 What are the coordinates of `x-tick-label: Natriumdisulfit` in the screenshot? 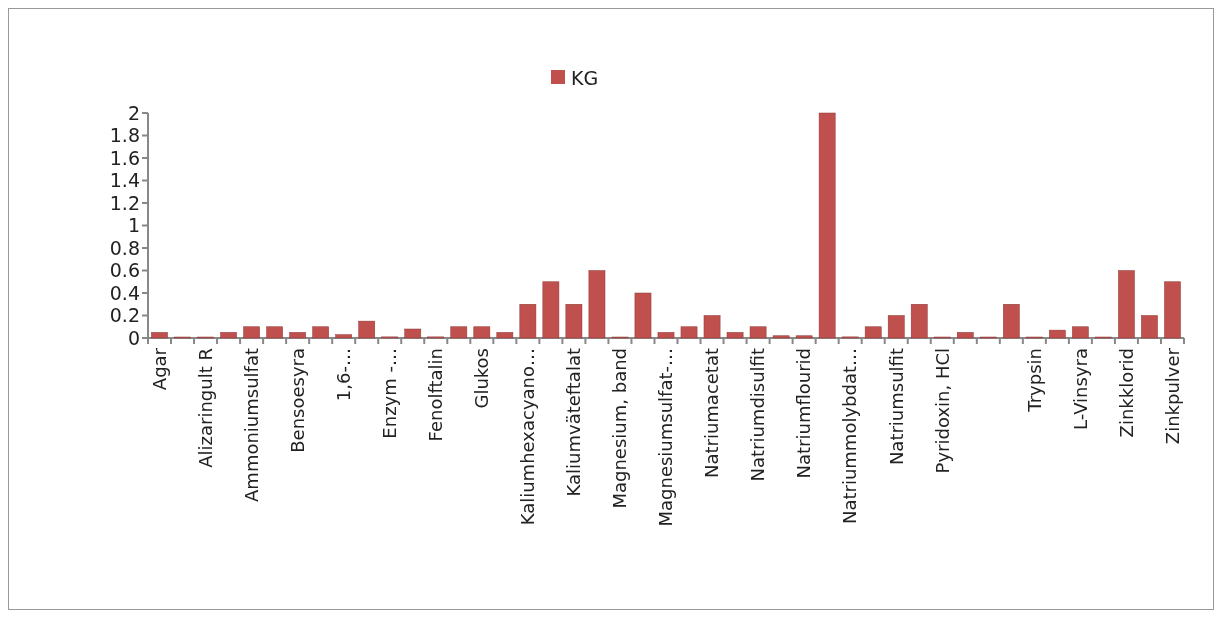 It's located at (758, 415).